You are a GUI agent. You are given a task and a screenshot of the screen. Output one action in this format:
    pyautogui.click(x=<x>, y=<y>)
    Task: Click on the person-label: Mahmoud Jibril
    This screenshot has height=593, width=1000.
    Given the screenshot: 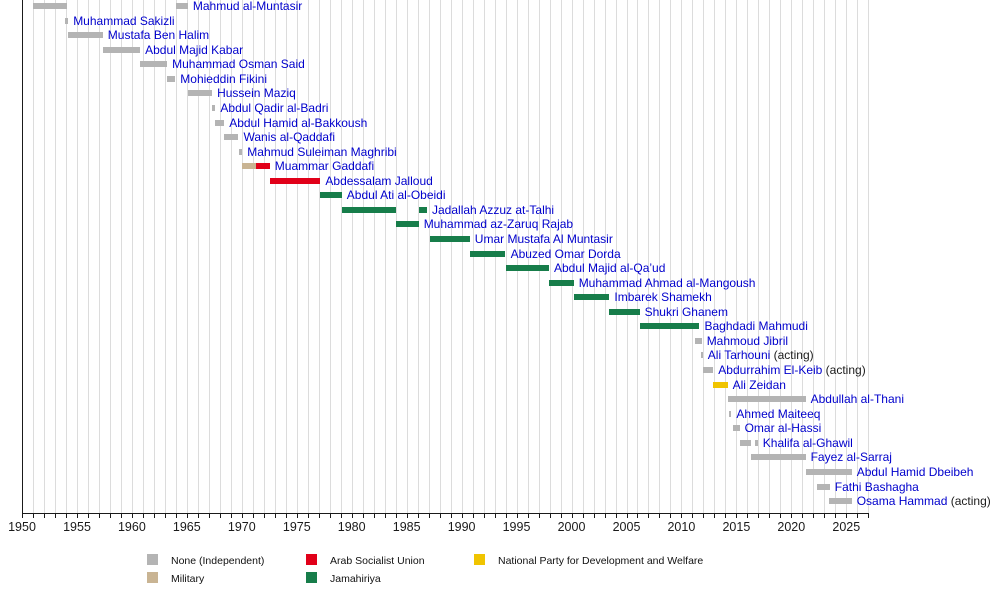 What is the action you would take?
    pyautogui.click(x=747, y=341)
    